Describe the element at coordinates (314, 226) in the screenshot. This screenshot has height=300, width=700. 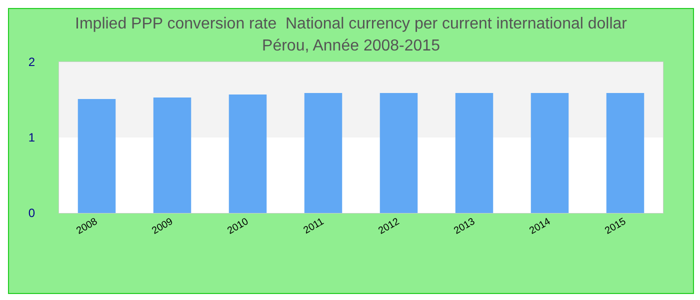
I see `x-tick-label: 2011` at that location.